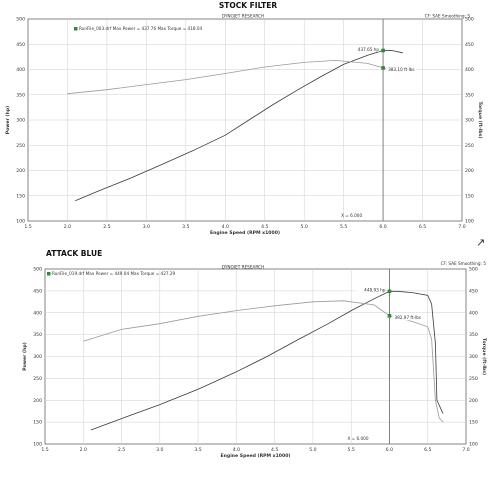  What do you see at coordinates (25, 356) in the screenshot?
I see `y-axis-label: Power (hp)` at bounding box center [25, 356].